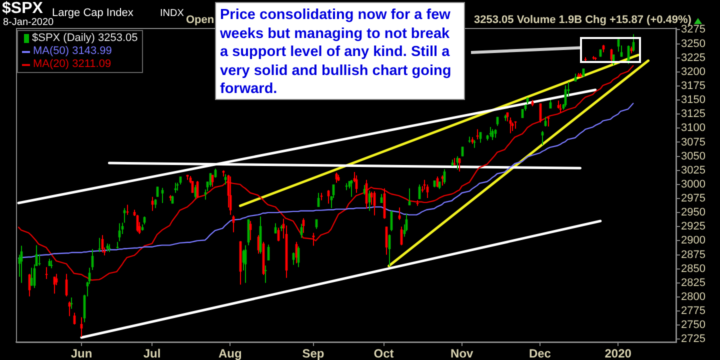 The height and width of the screenshot is (360, 720). I want to click on y-tick-label: 2950, so click(693, 212).